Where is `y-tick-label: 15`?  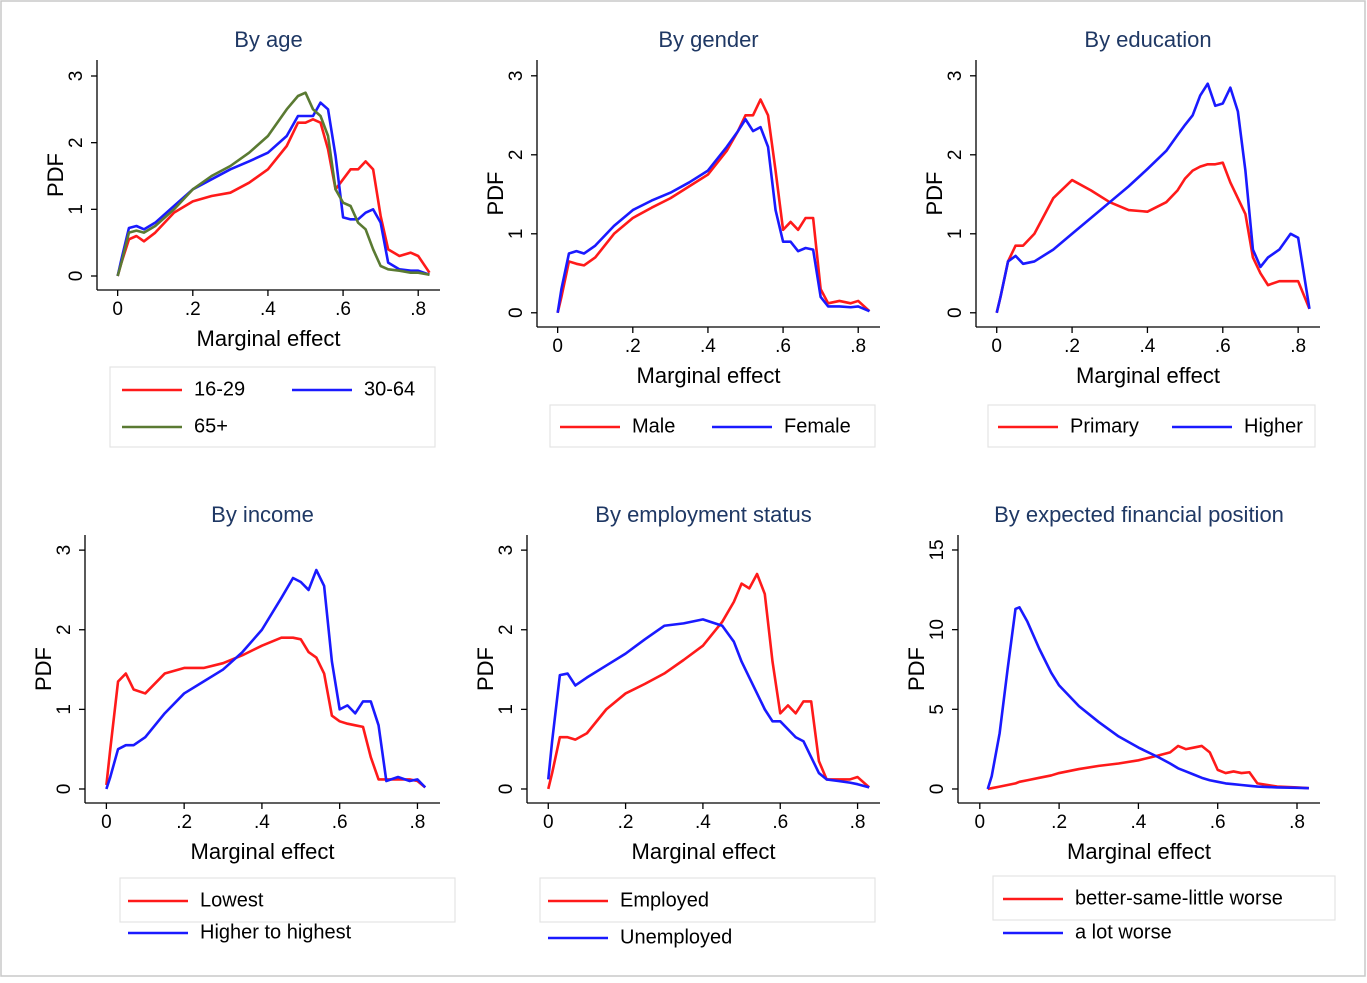
y-tick-label: 15 is located at coordinates (937, 549).